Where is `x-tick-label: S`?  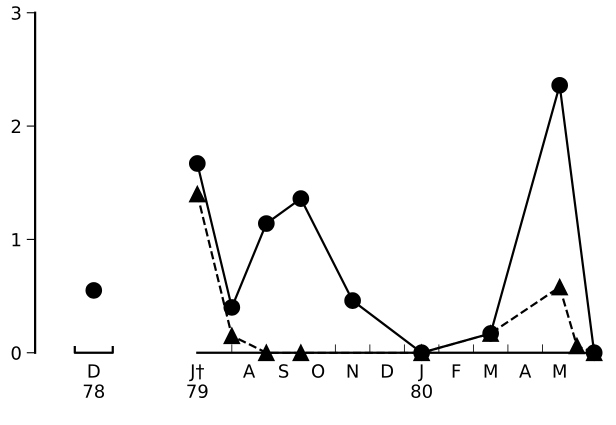 x-tick-label: S is located at coordinates (283, 371).